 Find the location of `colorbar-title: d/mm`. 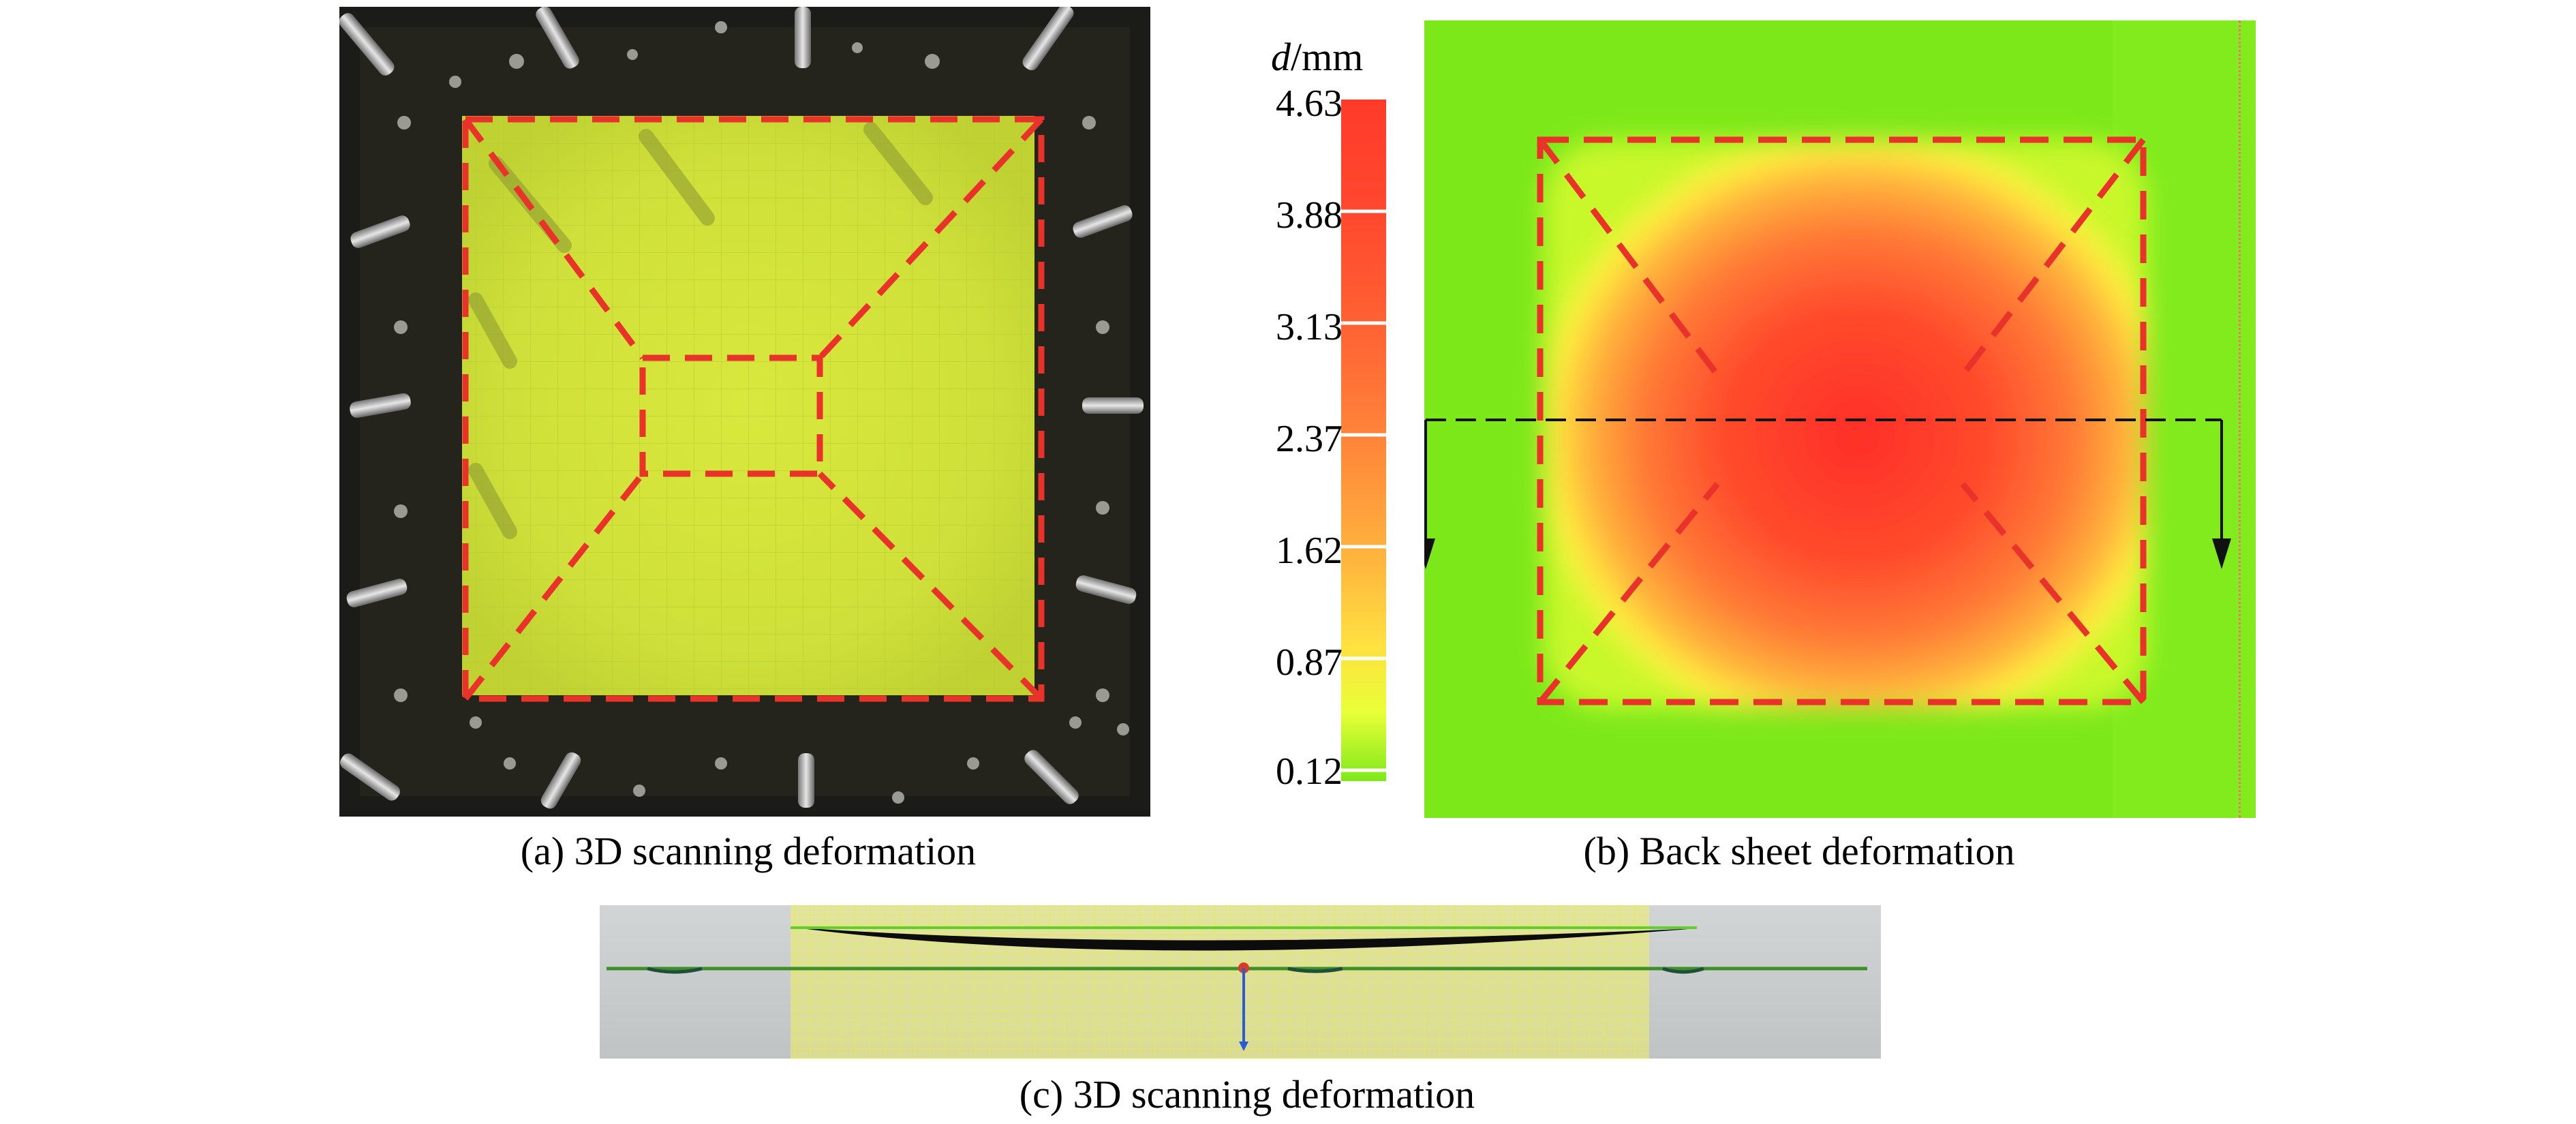

colorbar-title: d/mm is located at coordinates (1317, 57).